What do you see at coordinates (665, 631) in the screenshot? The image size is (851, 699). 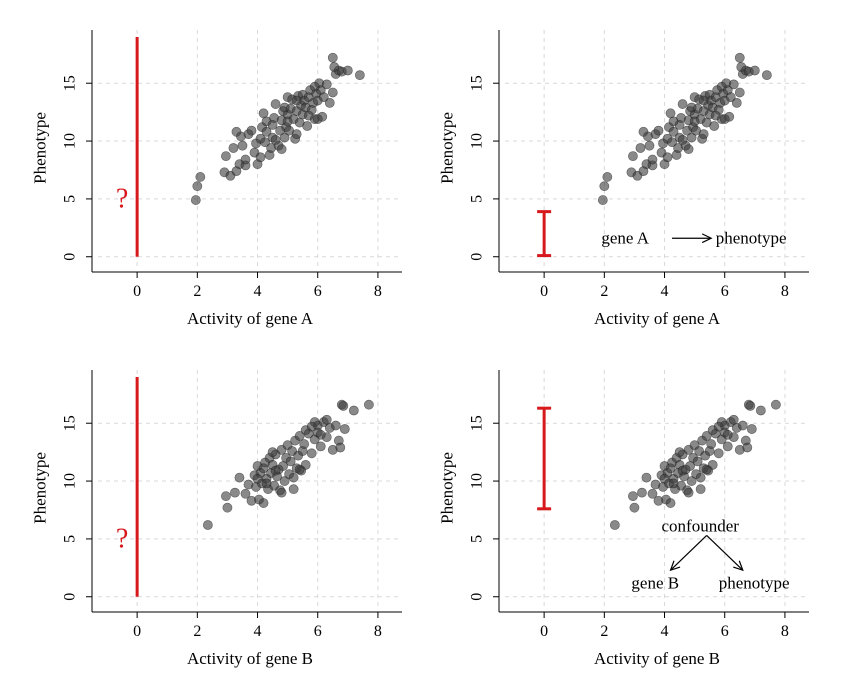 I see `x-tick-label: 4` at bounding box center [665, 631].